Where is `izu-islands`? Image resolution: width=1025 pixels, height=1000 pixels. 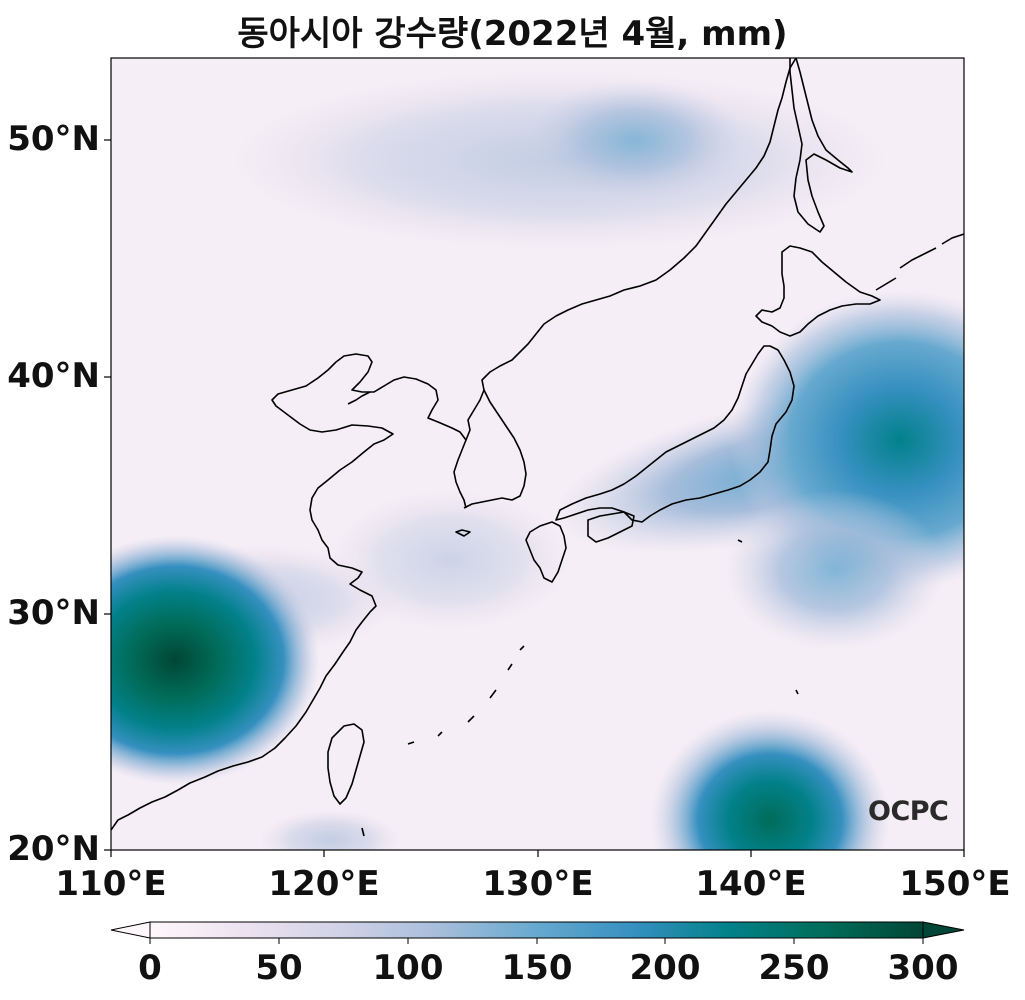 izu-islands is located at coordinates (580, 688).